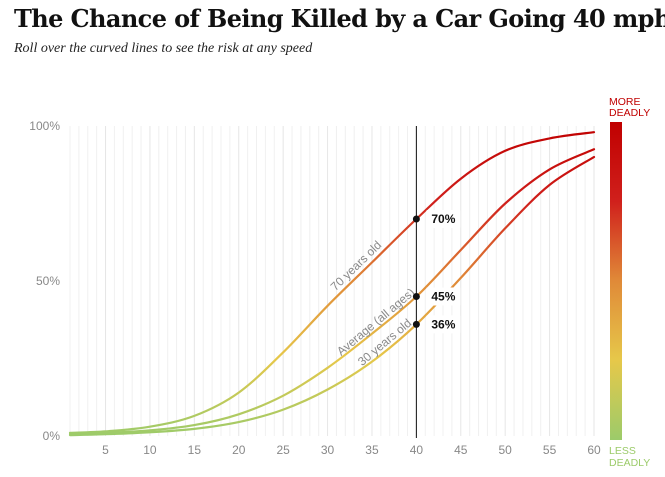 The image size is (665, 477). I want to click on x-tick-label: 55, so click(550, 450).